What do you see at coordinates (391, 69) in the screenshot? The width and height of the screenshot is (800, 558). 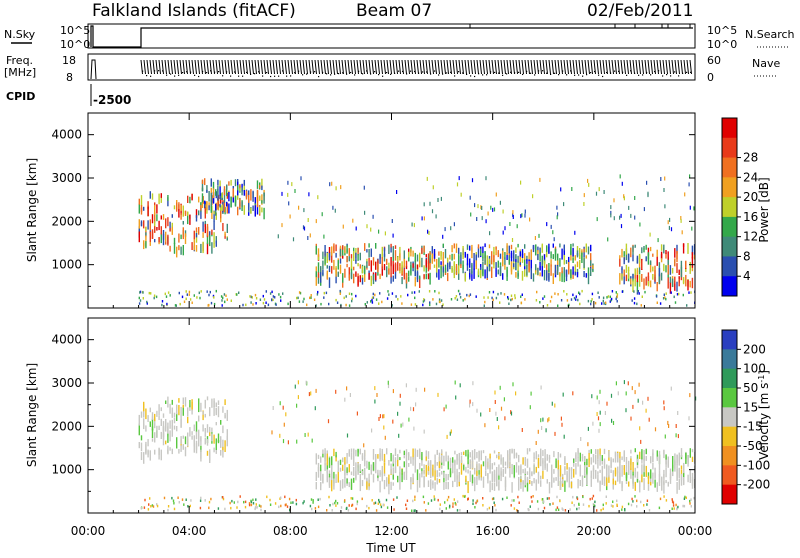 I see `freq-trace` at bounding box center [391, 69].